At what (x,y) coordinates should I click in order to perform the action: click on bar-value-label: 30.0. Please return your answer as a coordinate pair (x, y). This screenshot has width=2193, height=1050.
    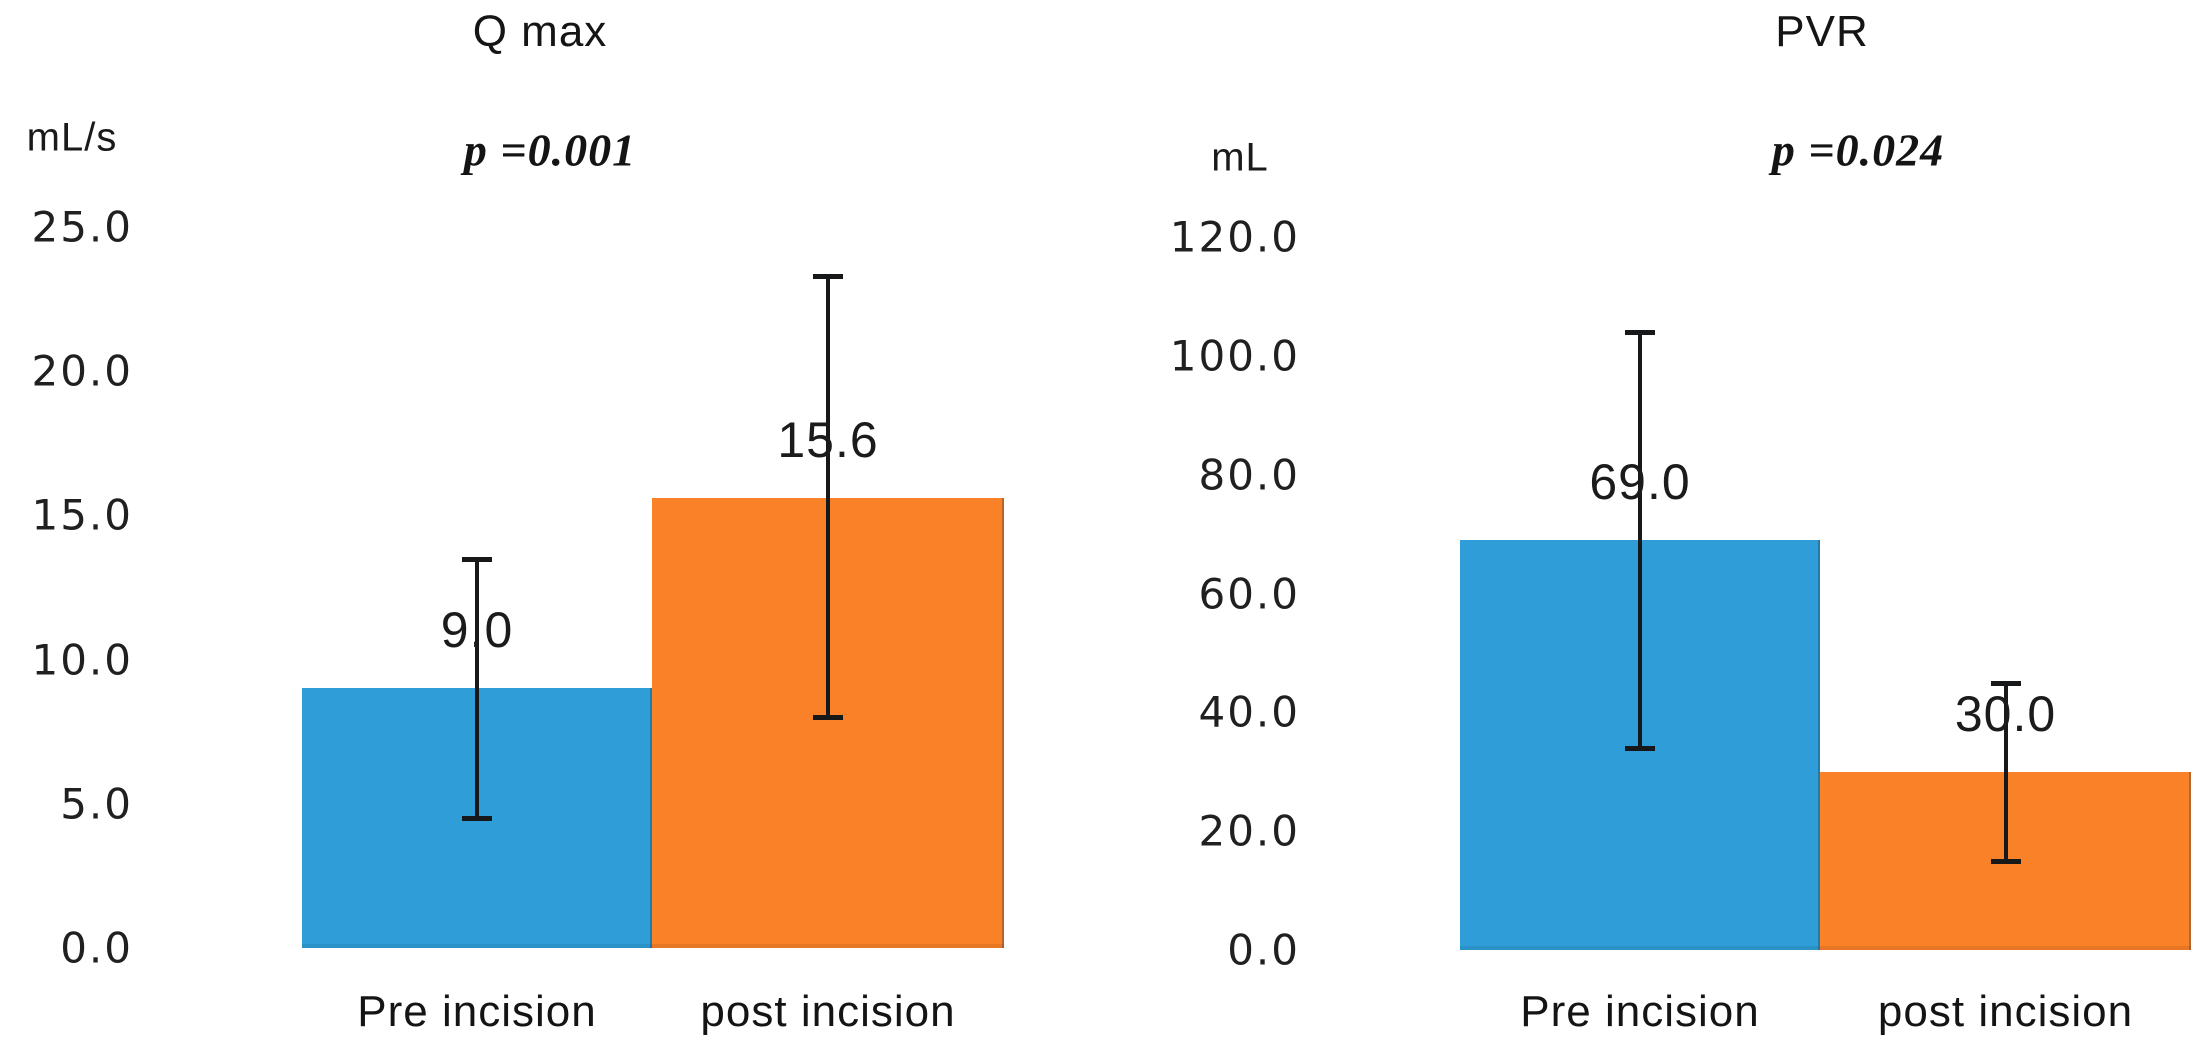
    Looking at the image, I should click on (2005, 713).